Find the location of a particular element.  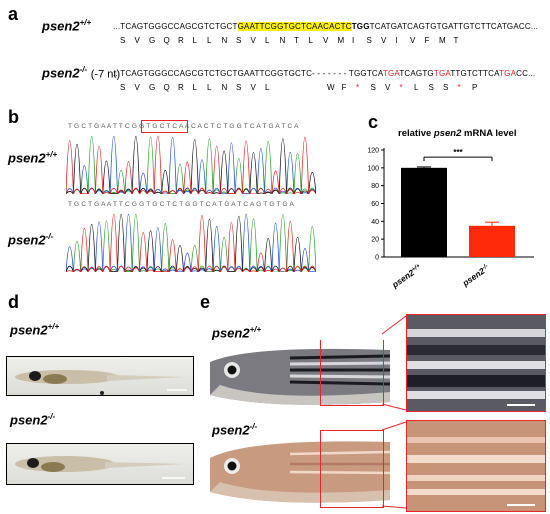

mut-chromatogram is located at coordinates (191, 242).